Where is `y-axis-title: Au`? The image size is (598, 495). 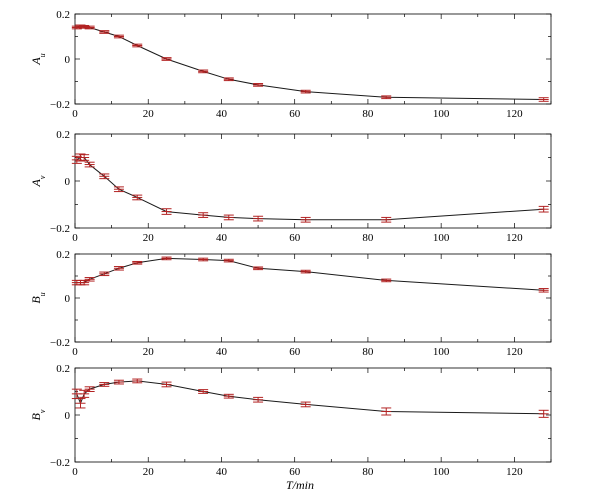 y-axis-title: Au is located at coordinates (38, 59).